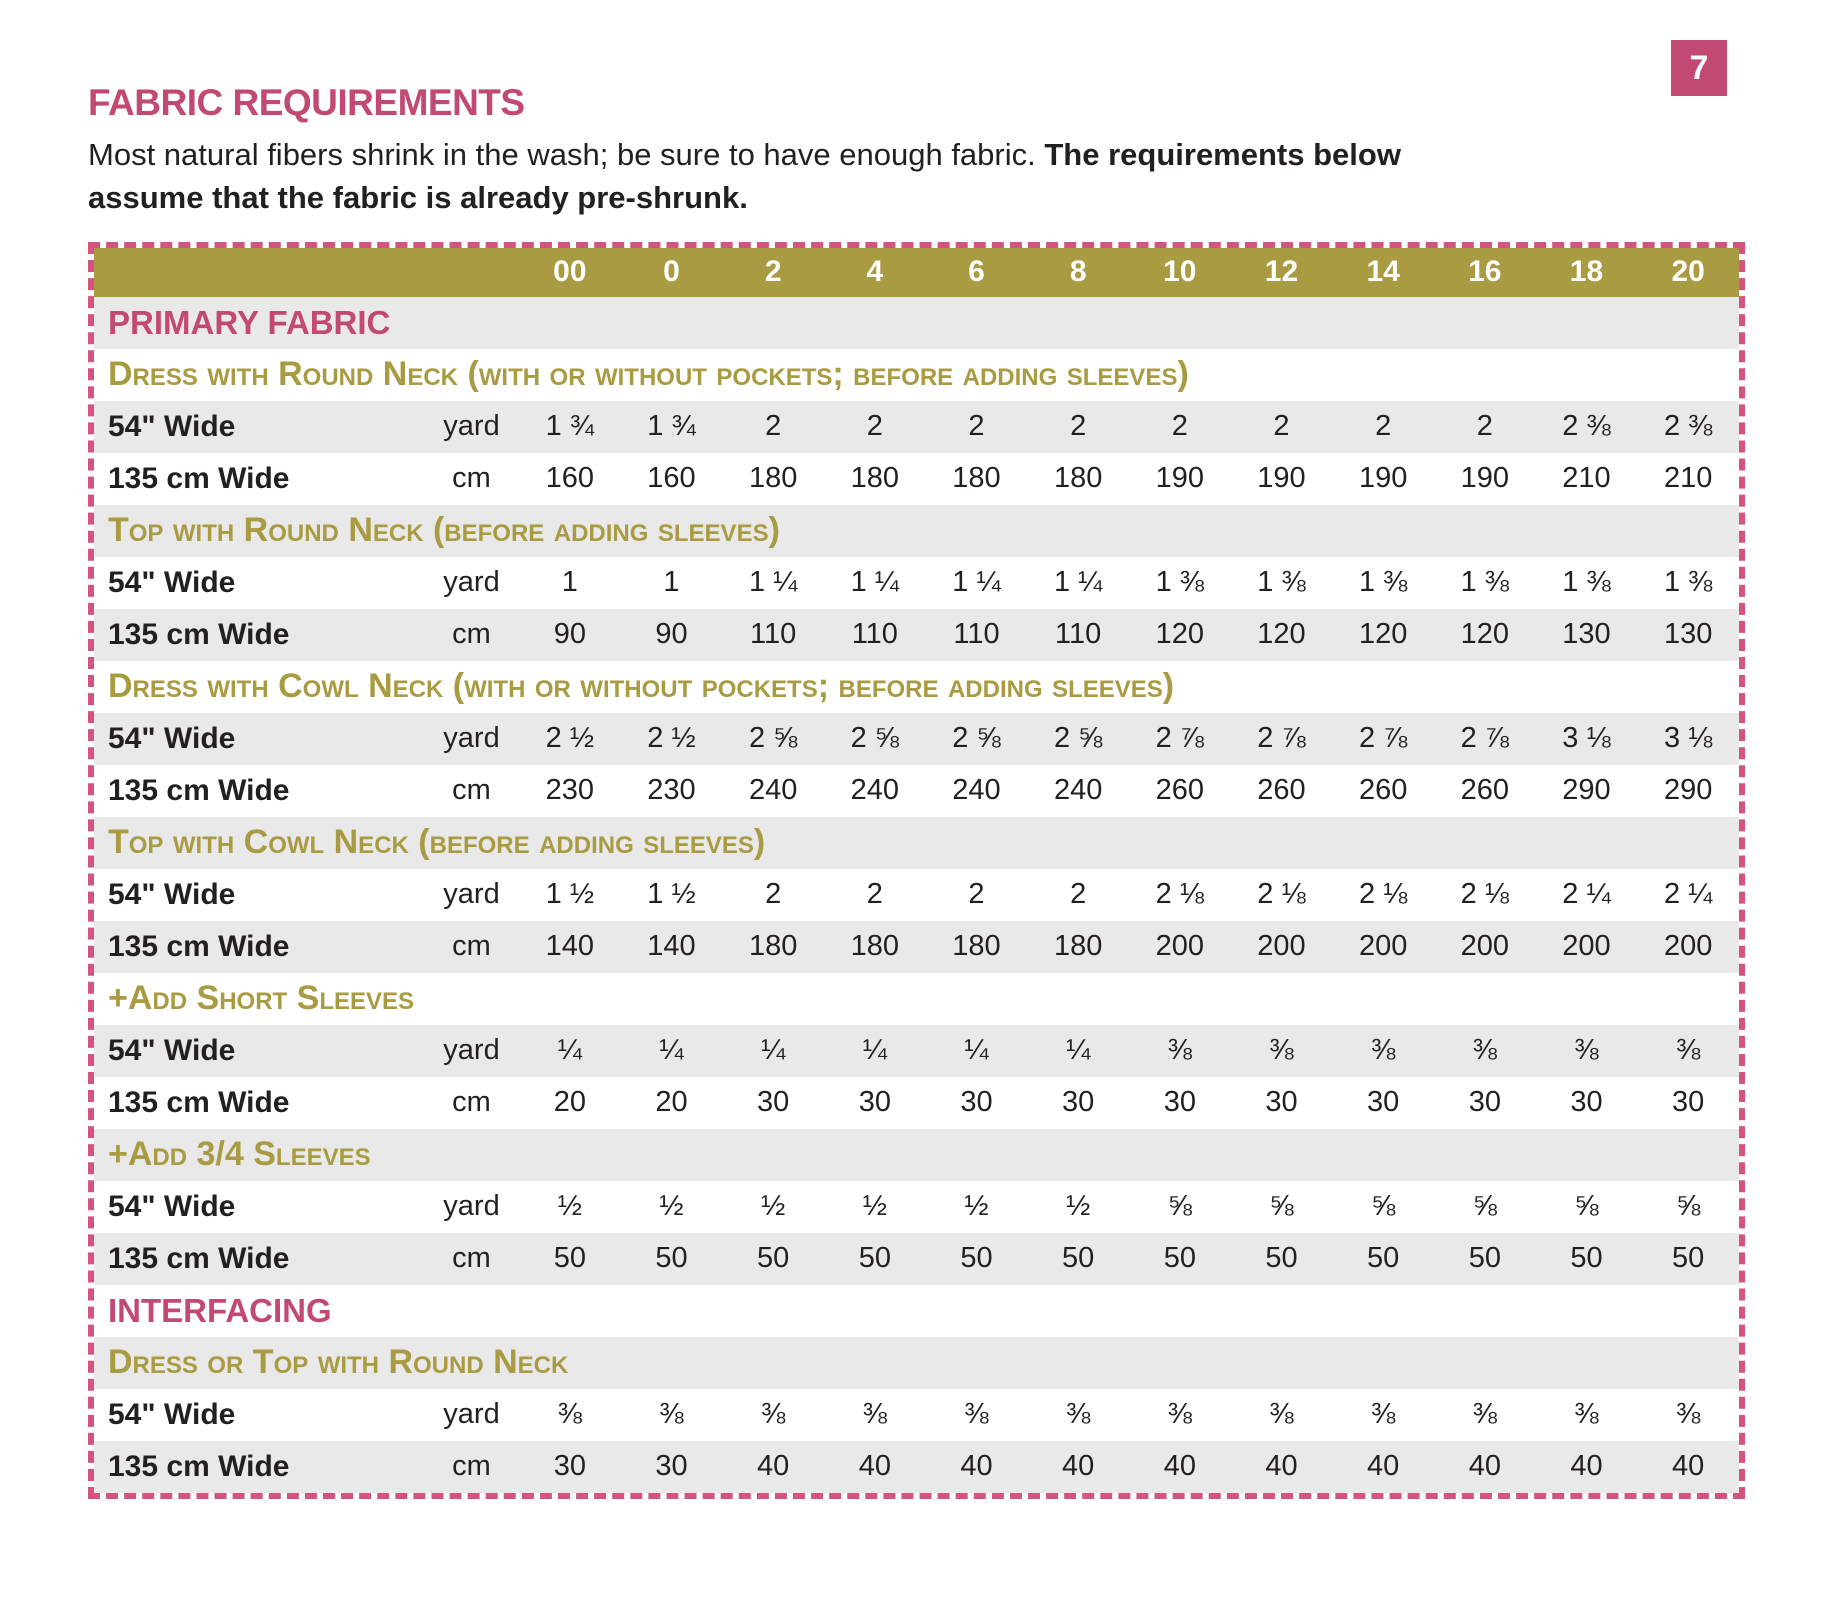  What do you see at coordinates (1586, 1206) in the screenshot?
I see `value-size-18: ⅝` at bounding box center [1586, 1206].